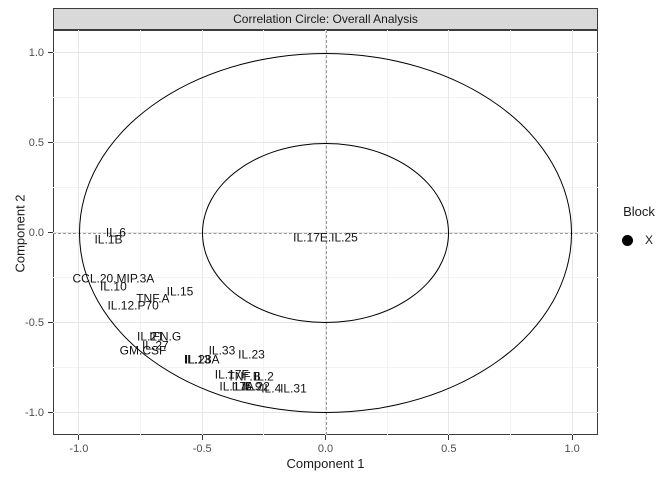  What do you see at coordinates (113, 286) in the screenshot?
I see `variable-label: IL.10` at bounding box center [113, 286].